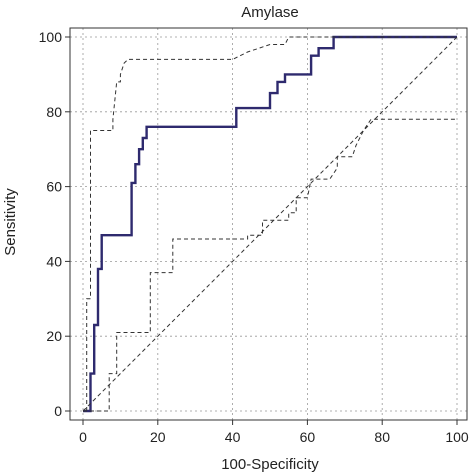  Describe the element at coordinates (10, 222) in the screenshot. I see `y-axis-title: Sensitivity` at that location.